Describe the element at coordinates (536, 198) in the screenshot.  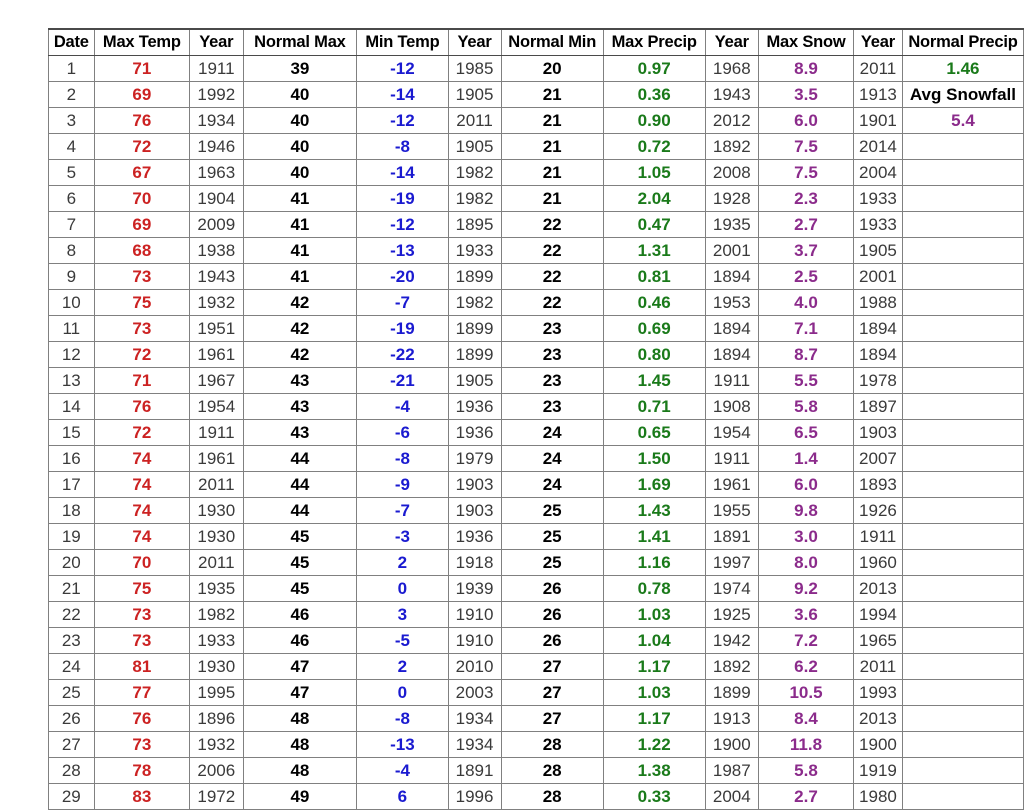
I see `table-row: 6 70 1904 41 -19 1982 21 2.04 1928 2.3 1933` at that location.